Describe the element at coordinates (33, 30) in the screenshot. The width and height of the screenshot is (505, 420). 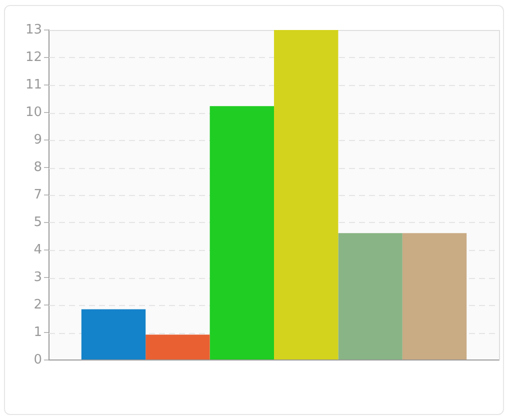
I see `y-tick-label: 13` at that location.